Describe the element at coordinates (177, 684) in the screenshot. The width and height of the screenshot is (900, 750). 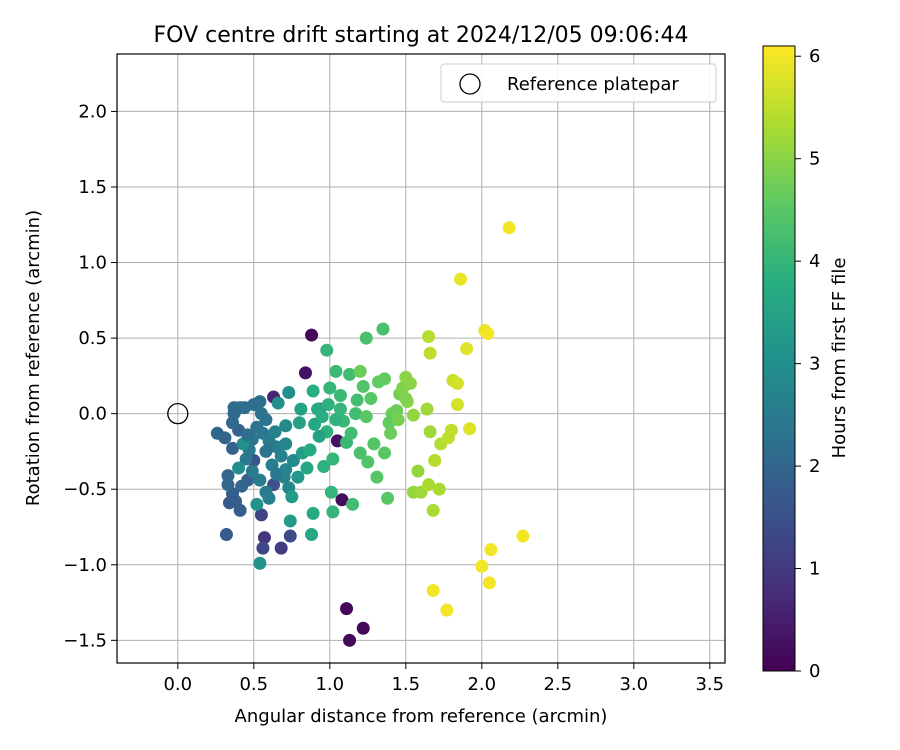
I see `x-tick-label: 0.0` at that location.